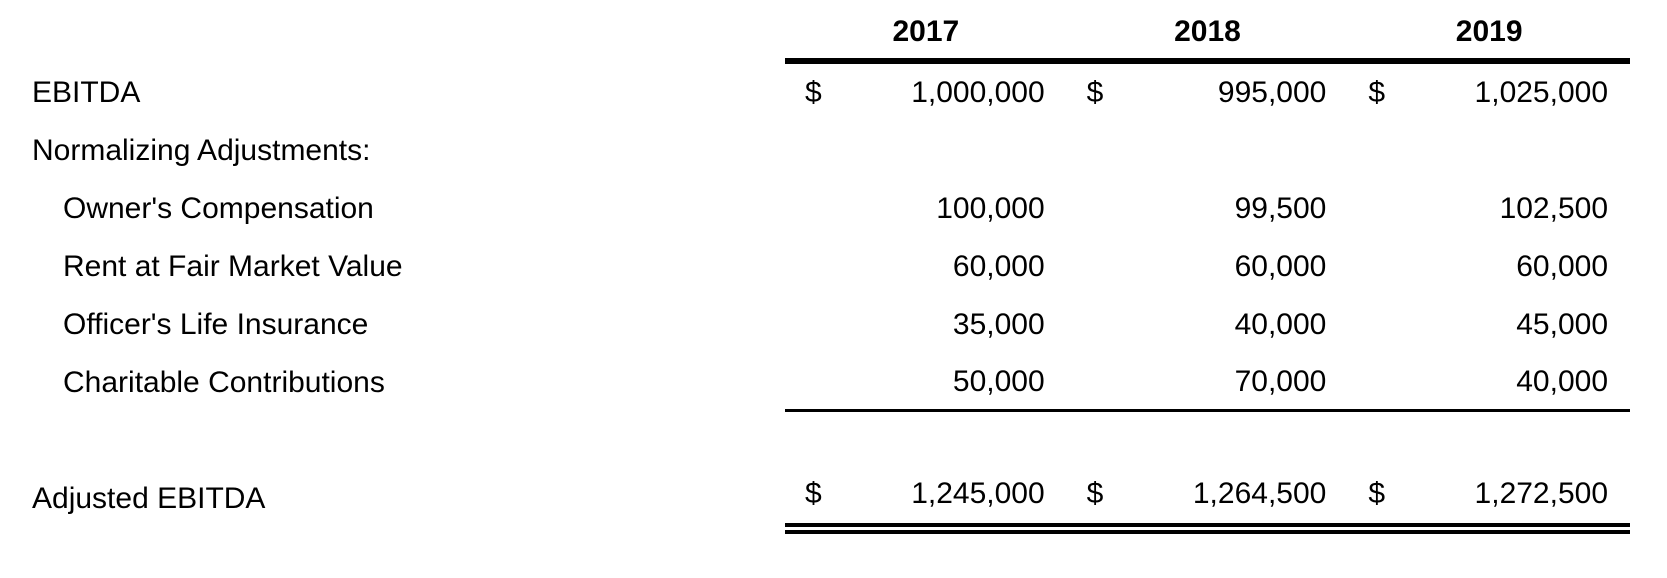  Describe the element at coordinates (1554, 208) in the screenshot. I see `cell-value: 102,500` at that location.